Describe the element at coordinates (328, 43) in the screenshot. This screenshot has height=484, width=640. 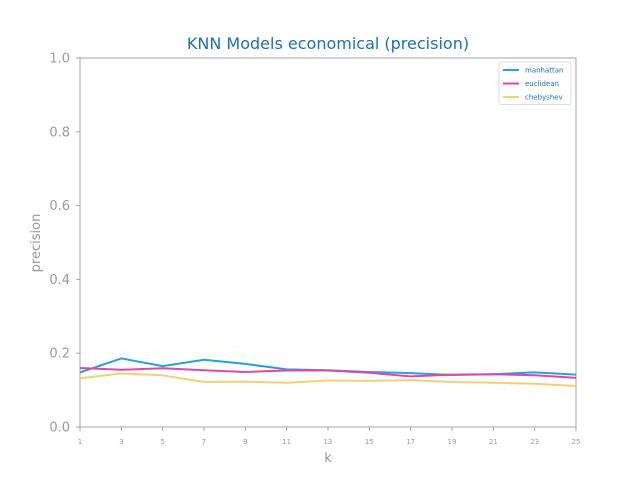
I see `chart-title: KNN Models economical (precision)` at that location.